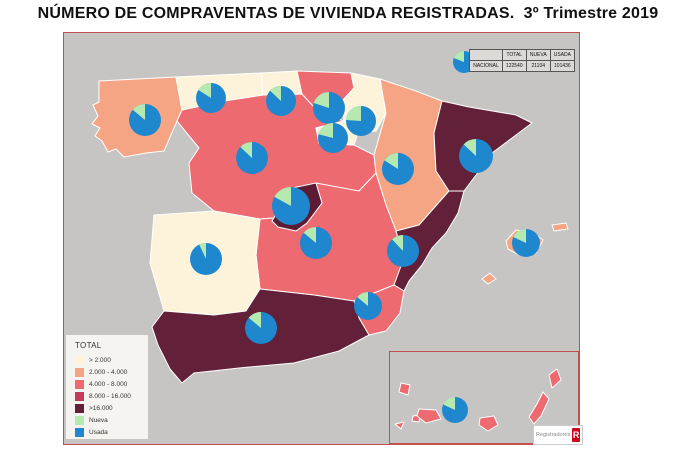 The width and height of the screenshot is (696, 460). Describe the element at coordinates (399, 425) in the screenshot. I see `region-canarias-el-hierro` at that location.